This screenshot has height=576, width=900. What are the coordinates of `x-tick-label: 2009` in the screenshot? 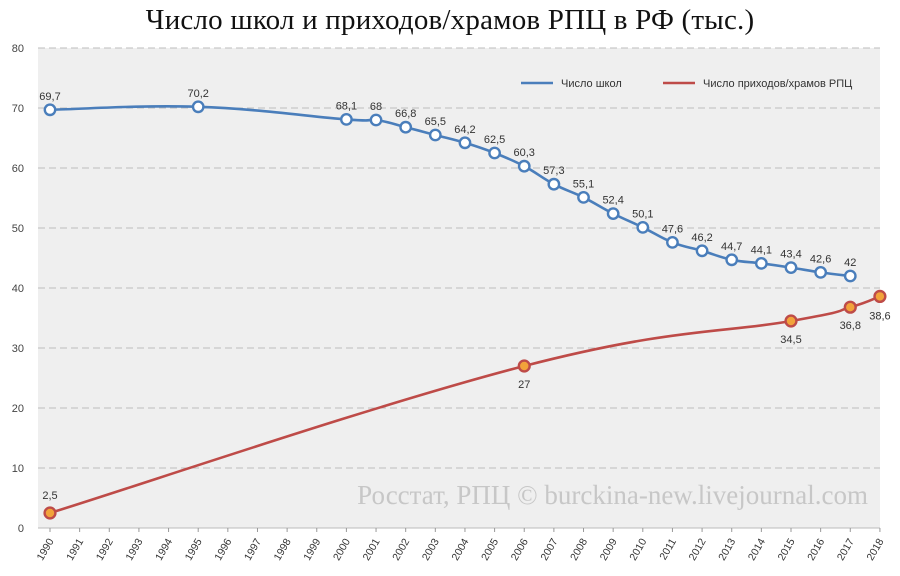 It's located at (609, 549).